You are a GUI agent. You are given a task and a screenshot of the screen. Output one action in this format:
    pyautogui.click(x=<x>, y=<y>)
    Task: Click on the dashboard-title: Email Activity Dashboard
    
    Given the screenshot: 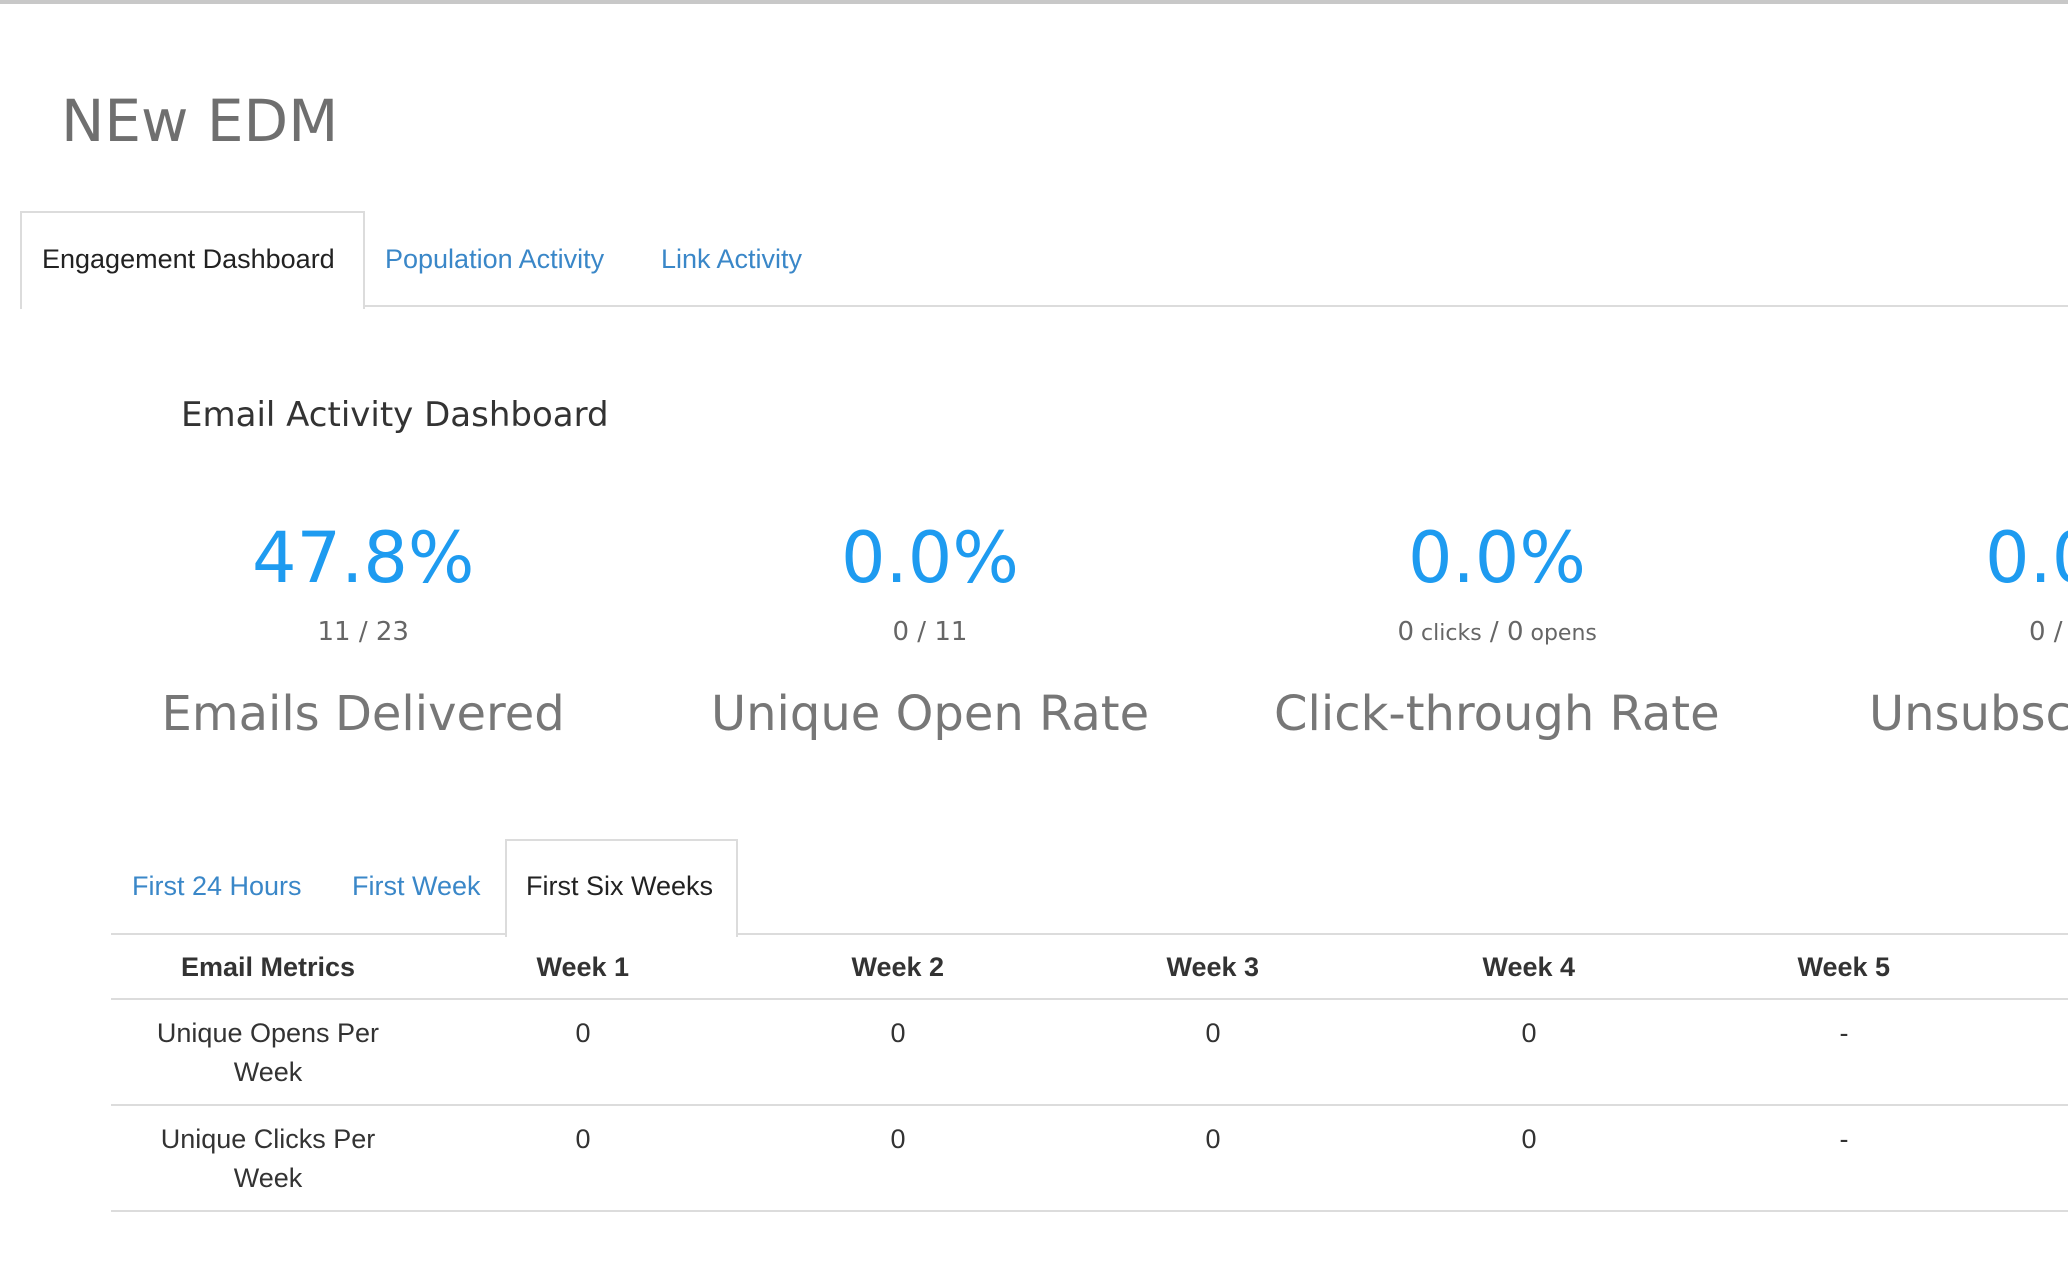 What is the action you would take?
    pyautogui.click(x=395, y=415)
    